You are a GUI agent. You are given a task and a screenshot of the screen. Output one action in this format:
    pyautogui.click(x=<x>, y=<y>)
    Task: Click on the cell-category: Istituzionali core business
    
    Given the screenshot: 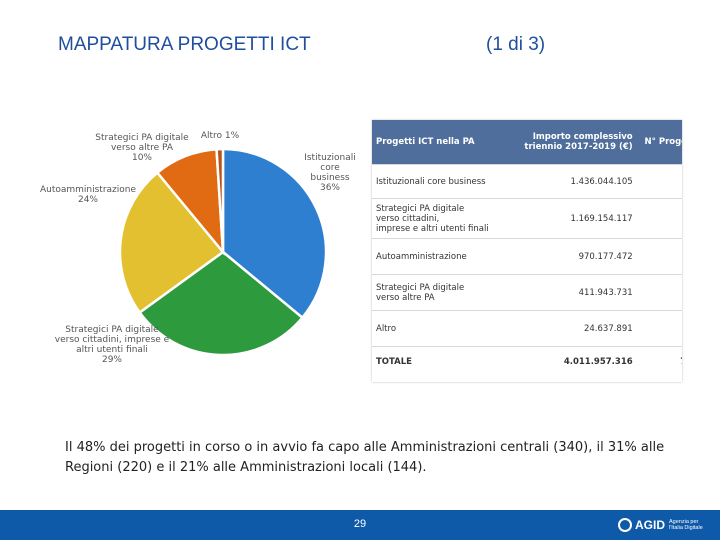 What is the action you would take?
    pyautogui.click(x=445, y=181)
    